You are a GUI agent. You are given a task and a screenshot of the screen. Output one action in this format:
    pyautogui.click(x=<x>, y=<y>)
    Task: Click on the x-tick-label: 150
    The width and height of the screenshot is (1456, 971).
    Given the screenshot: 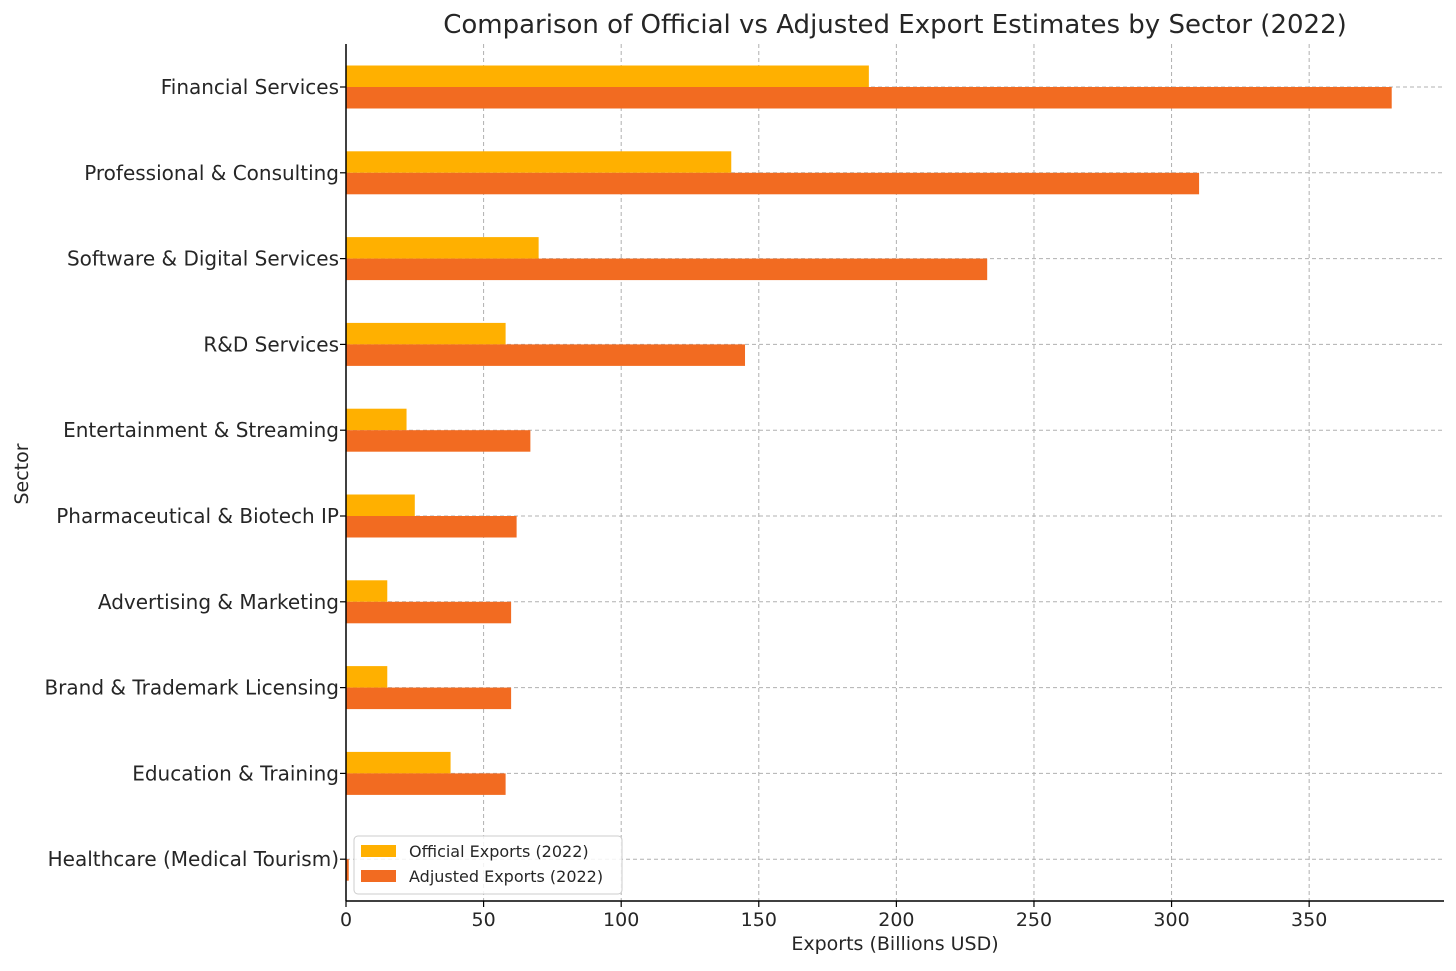 What is the action you would take?
    pyautogui.click(x=759, y=920)
    